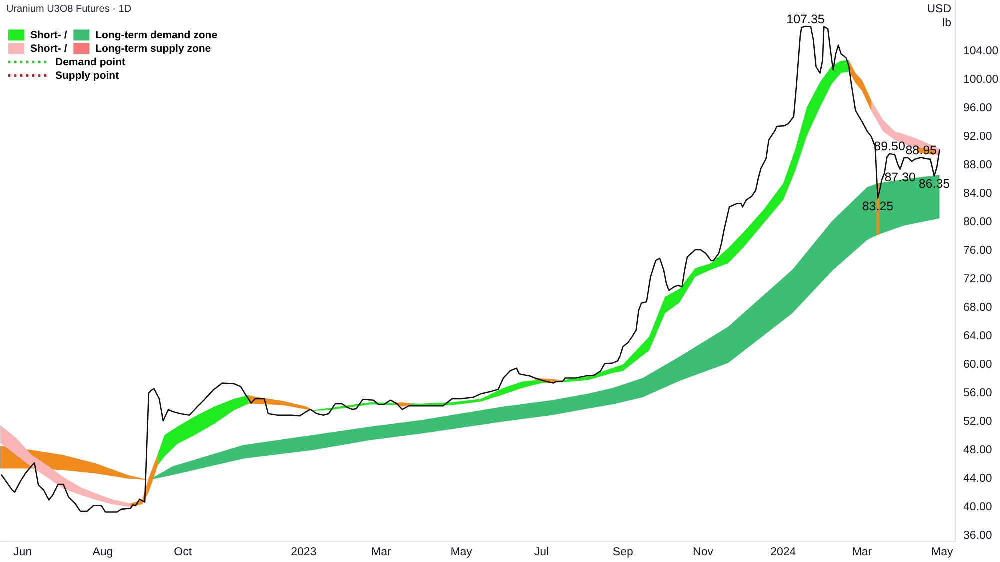 Image resolution: width=1000 pixels, height=562 pixels. What do you see at coordinates (978, 279) in the screenshot?
I see `y-tick-label: 72.00` at bounding box center [978, 279].